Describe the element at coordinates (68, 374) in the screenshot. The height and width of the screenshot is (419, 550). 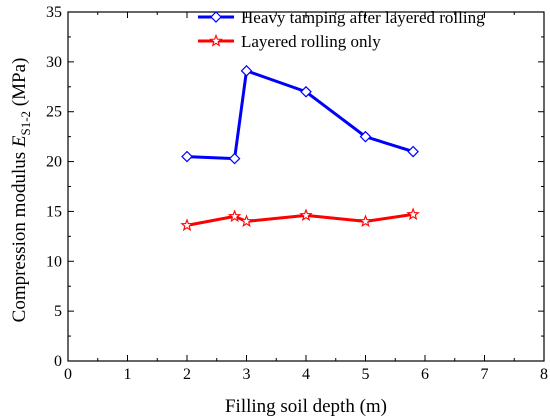
I see `x-tick-label: 0` at that location.